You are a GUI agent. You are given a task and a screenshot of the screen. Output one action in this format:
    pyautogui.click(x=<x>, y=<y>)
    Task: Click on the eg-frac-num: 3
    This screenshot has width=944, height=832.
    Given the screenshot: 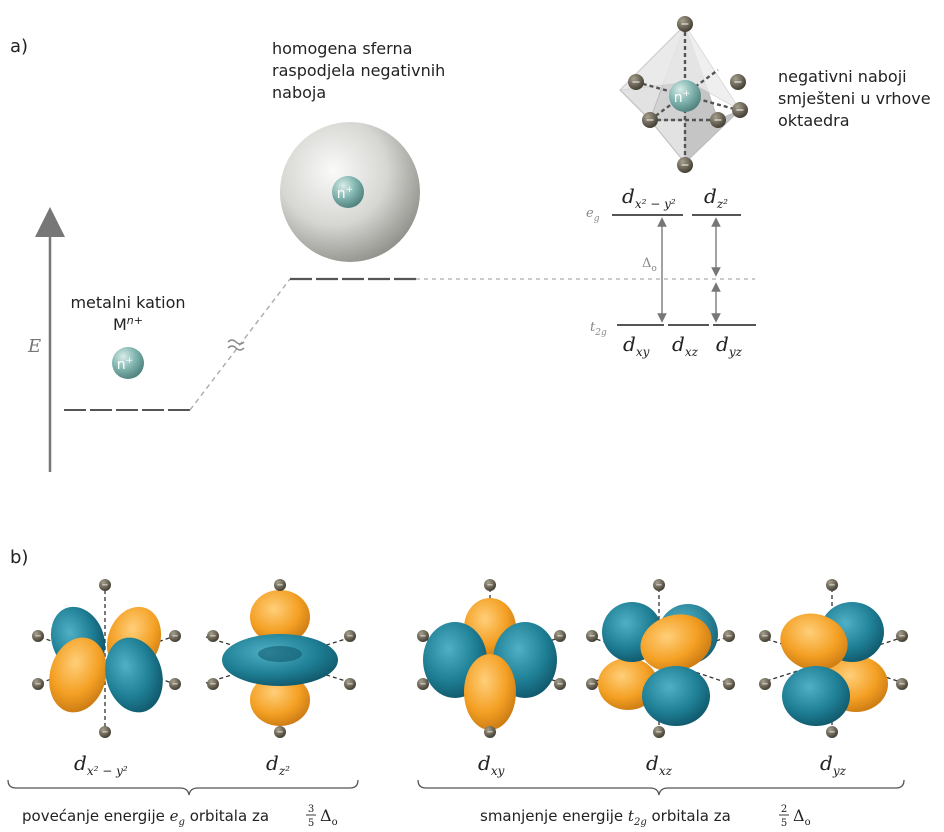 What is the action you would take?
    pyautogui.click(x=311, y=809)
    